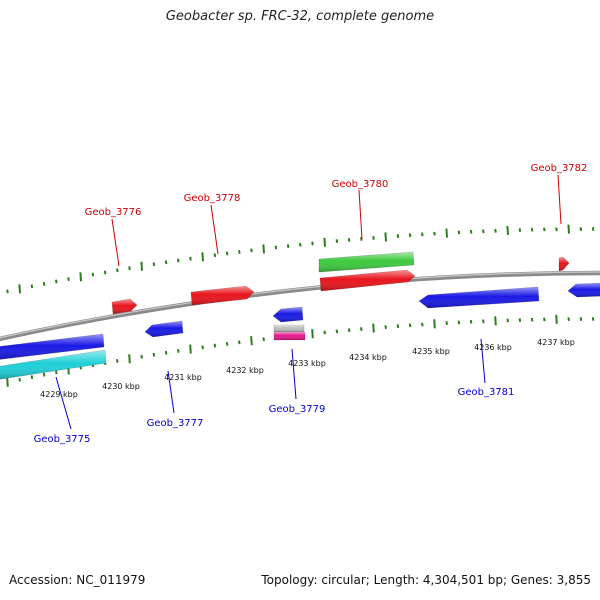 This screenshot has height=600, width=600. What do you see at coordinates (297, 409) in the screenshot?
I see `gene-label: Geob_3779` at bounding box center [297, 409].